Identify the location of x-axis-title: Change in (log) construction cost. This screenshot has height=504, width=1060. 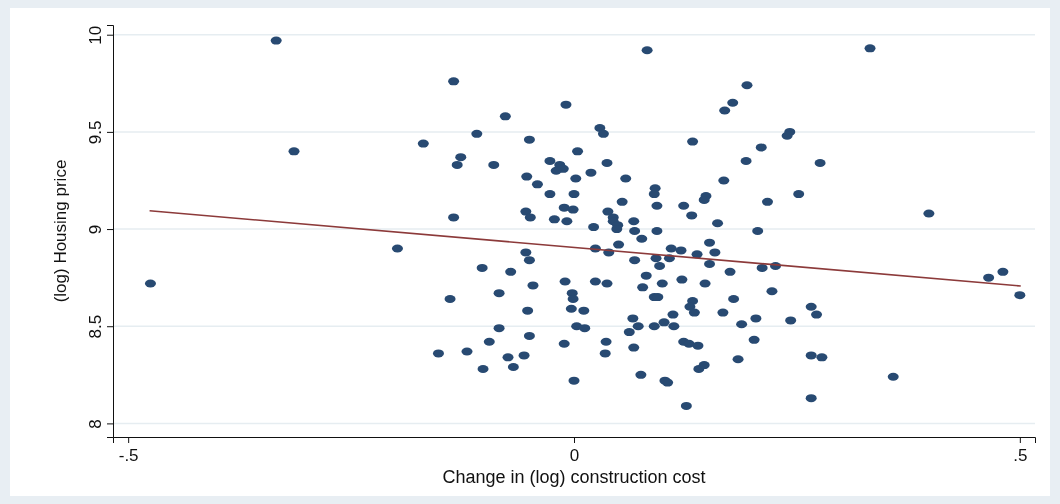
(574, 477).